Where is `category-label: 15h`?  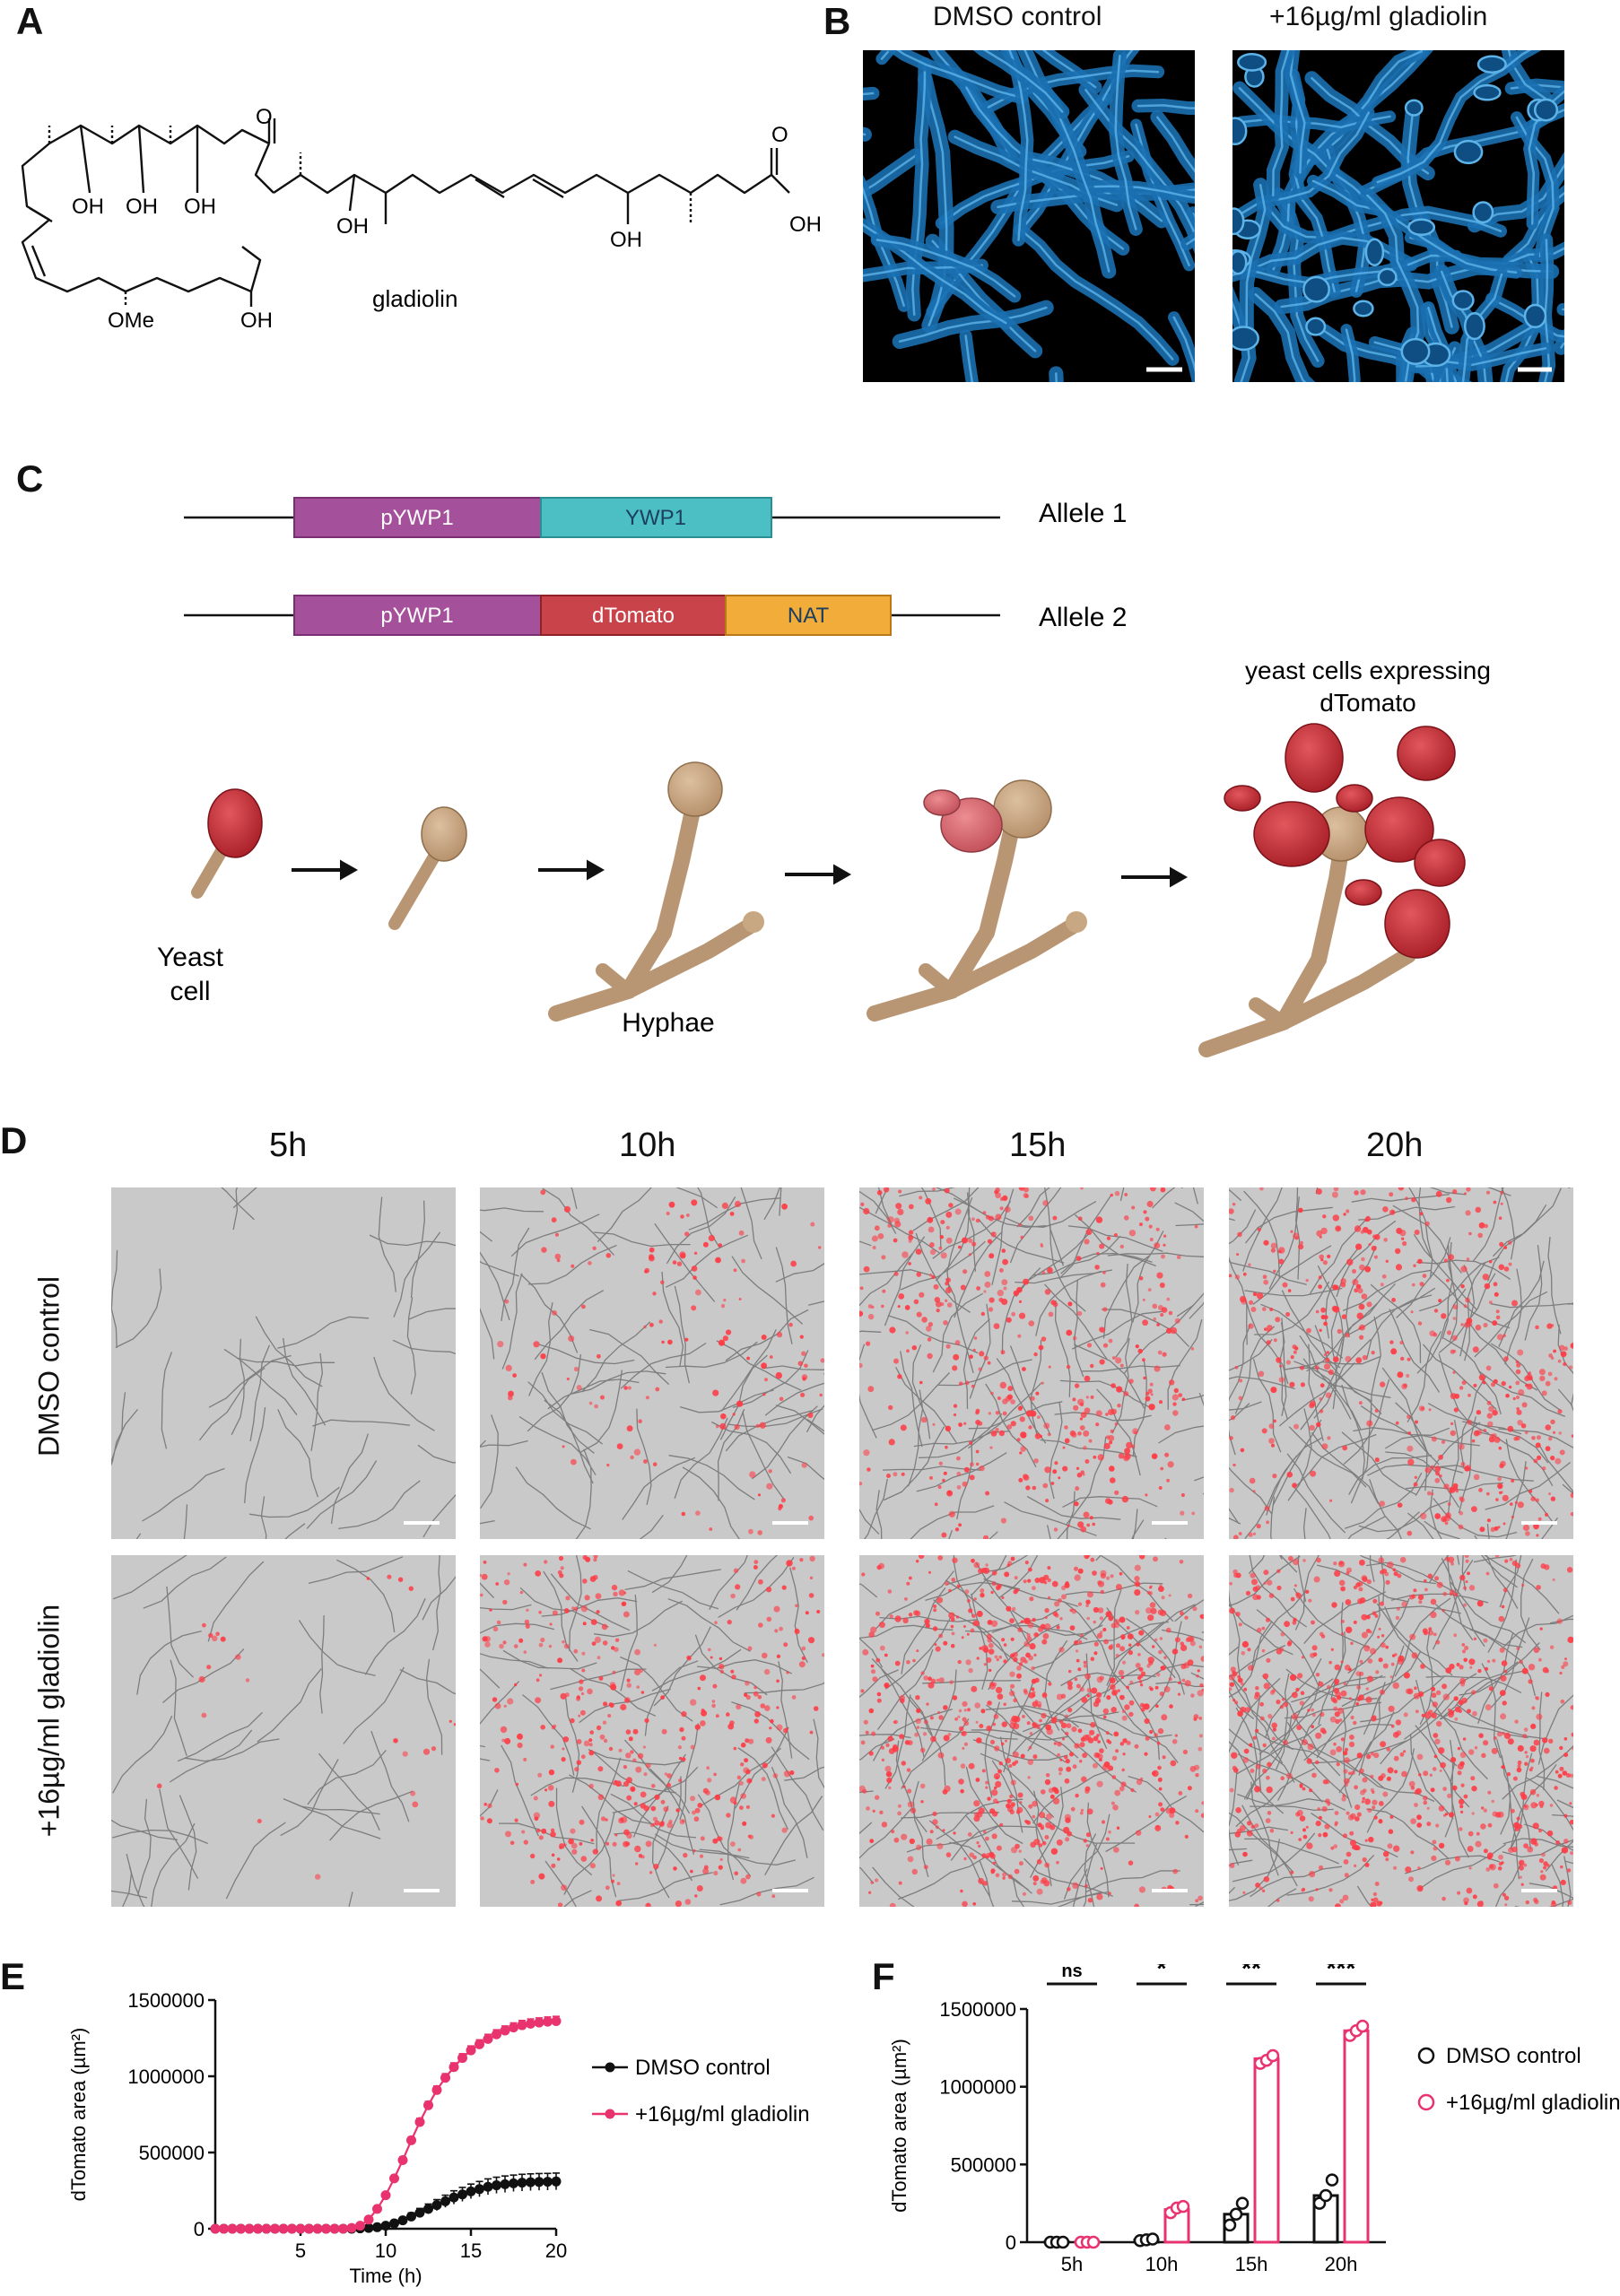 category-label: 15h is located at coordinates (1252, 2264).